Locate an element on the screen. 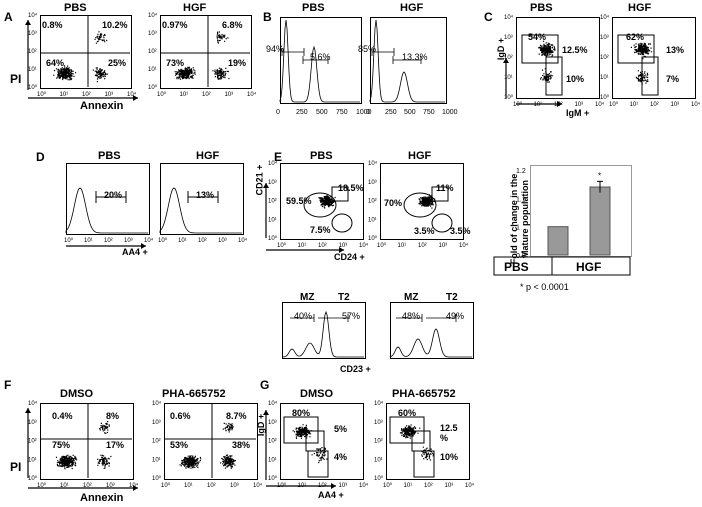 The width and height of the screenshot is (702, 507). pct-label: 62% is located at coordinates (635, 37).